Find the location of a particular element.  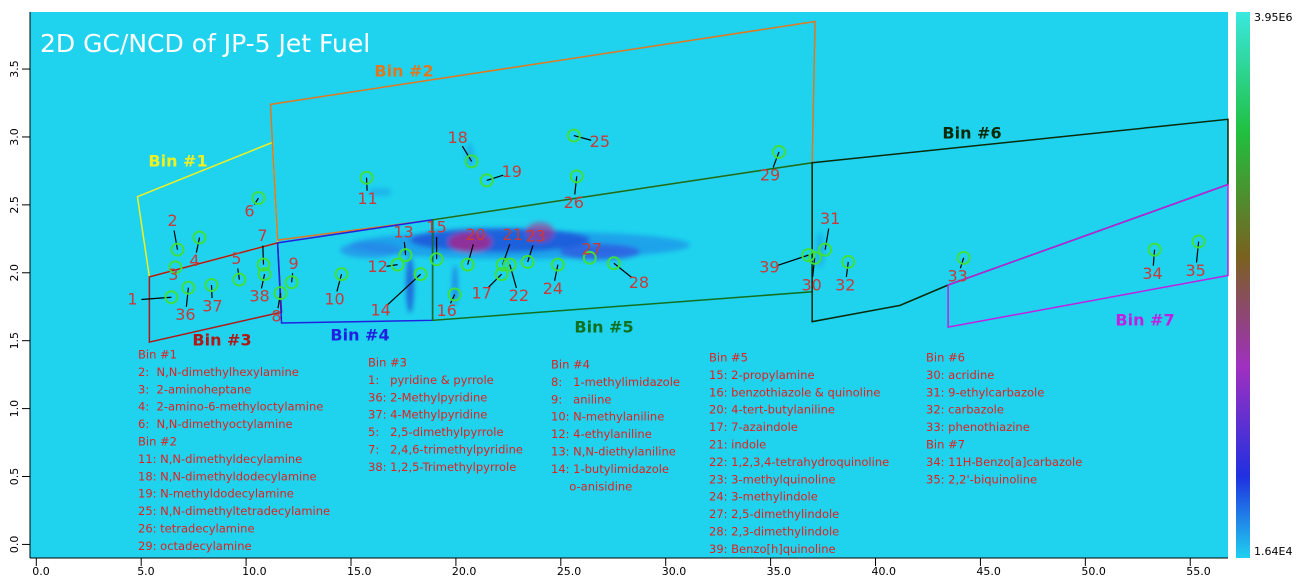

legend-entry: 20: 4-tert-butylaniline is located at coordinates (772, 410).